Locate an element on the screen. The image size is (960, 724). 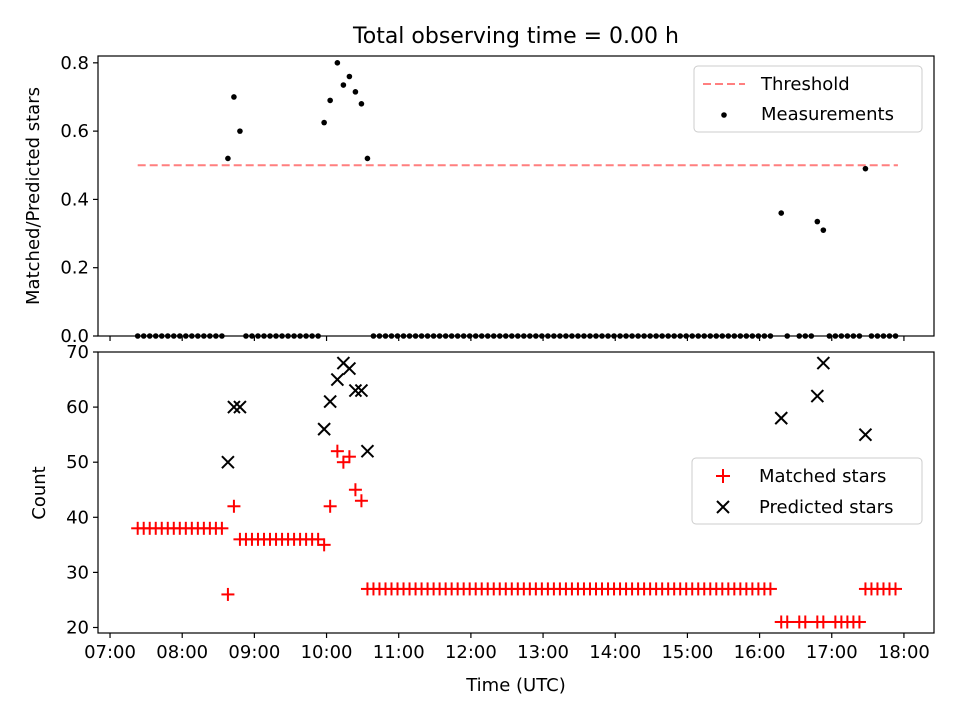
top-legend: Threshold Measurements is located at coordinates (808, 99).